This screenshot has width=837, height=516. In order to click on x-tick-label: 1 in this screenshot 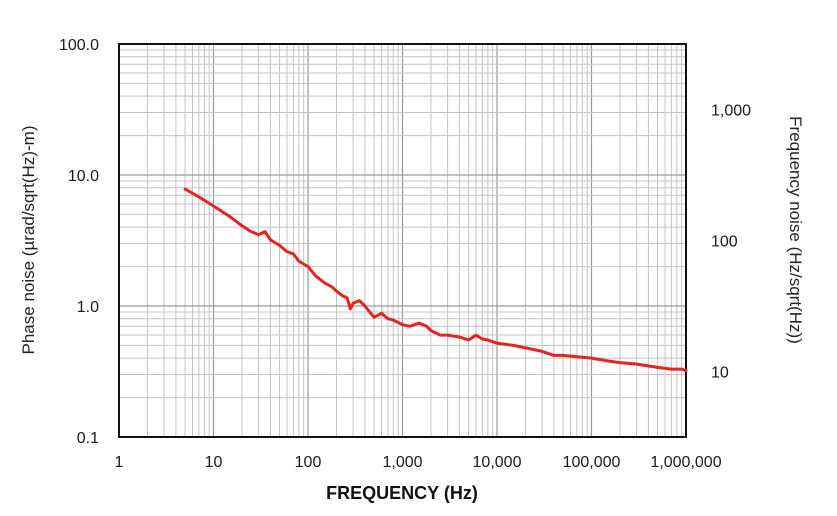, I will do `click(119, 462)`.